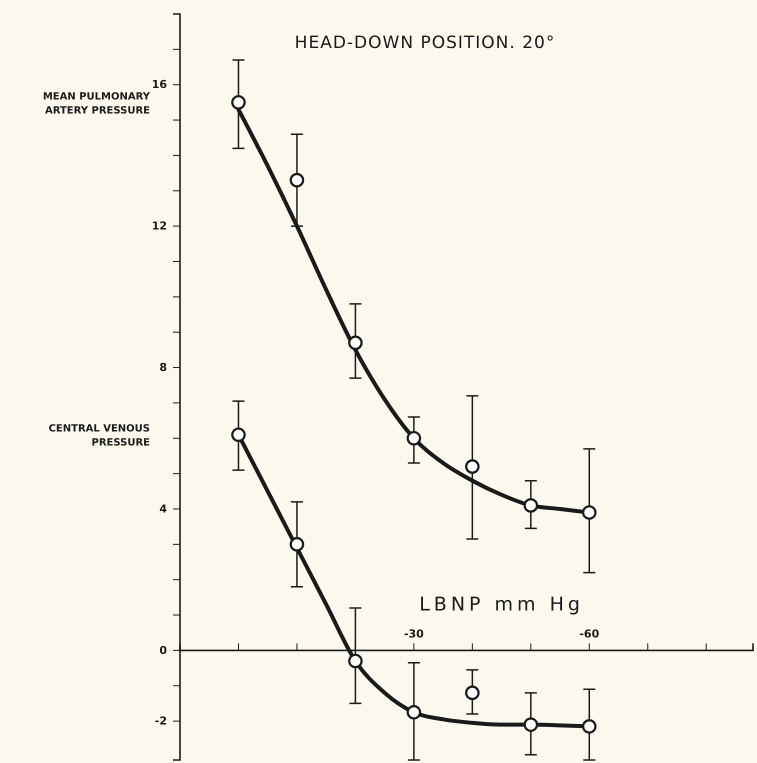 This screenshot has width=757, height=763. I want to click on text: HEAD-DOWN POSITION. 20°, so click(425, 43).